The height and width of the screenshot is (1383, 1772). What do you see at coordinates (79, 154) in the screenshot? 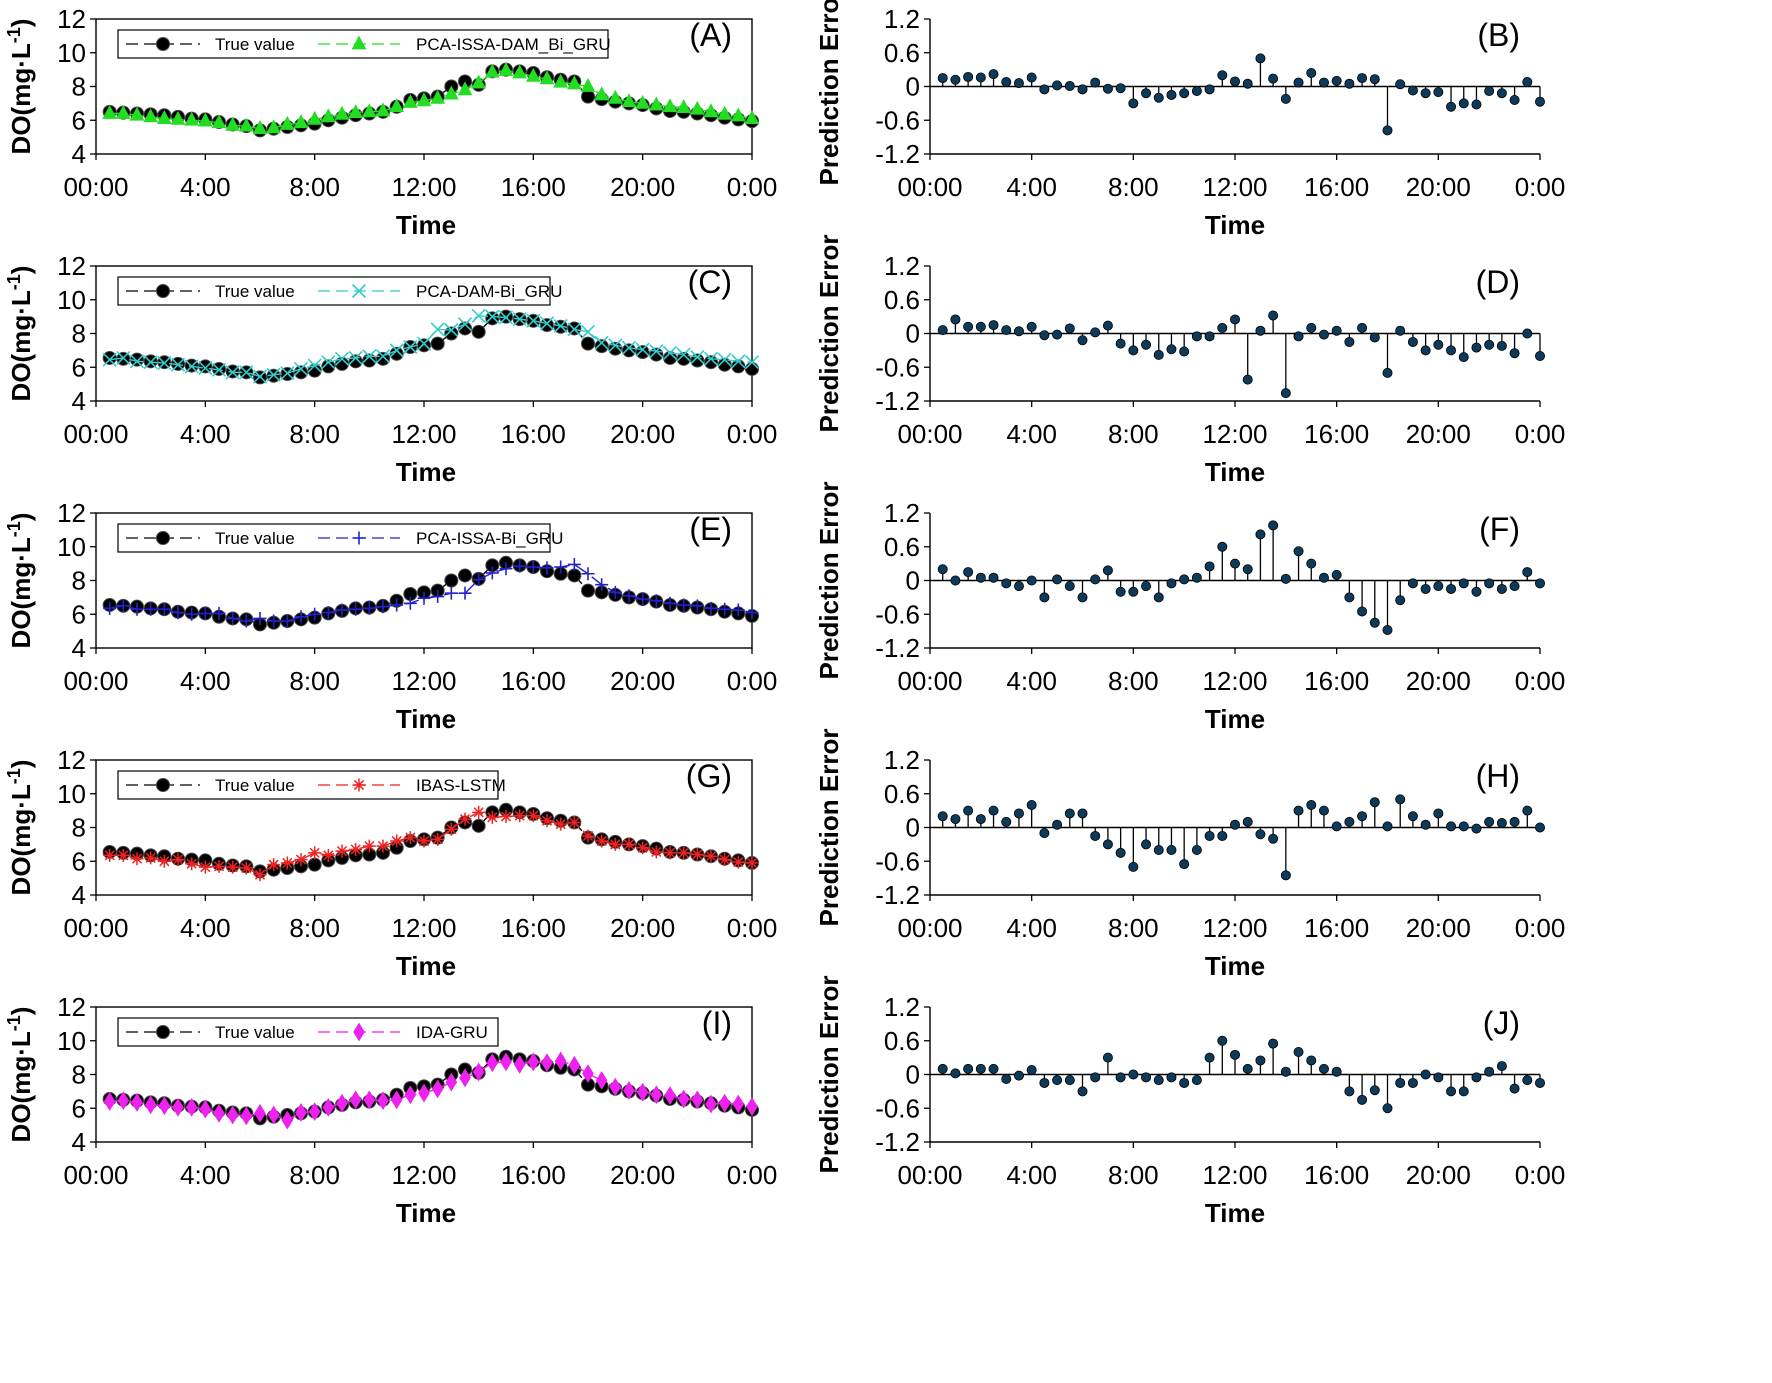
I see `y-tick-label: 4` at bounding box center [79, 154].